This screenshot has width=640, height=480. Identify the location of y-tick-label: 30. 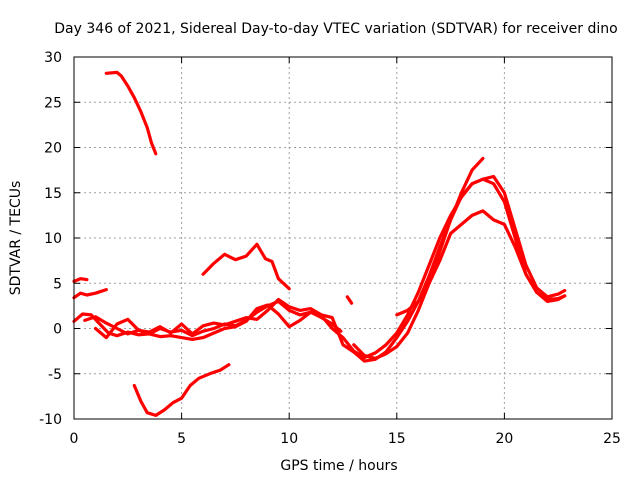
(53, 58).